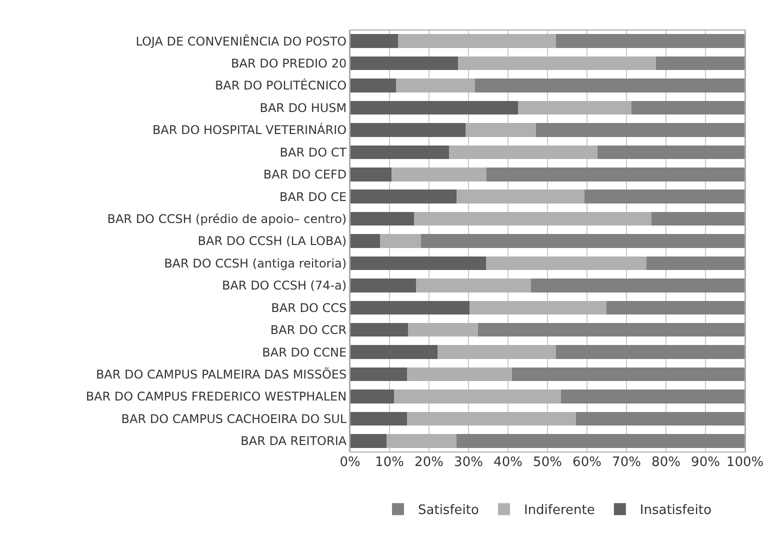 The height and width of the screenshot is (536, 776). Describe the element at coordinates (308, 330) in the screenshot. I see `y-tick-label: BAR DO CCR` at that location.